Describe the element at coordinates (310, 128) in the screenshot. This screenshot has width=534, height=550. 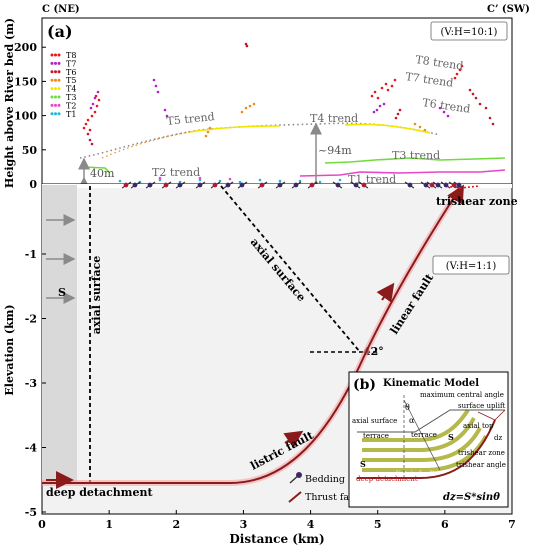
I see `t4-profile` at that location.